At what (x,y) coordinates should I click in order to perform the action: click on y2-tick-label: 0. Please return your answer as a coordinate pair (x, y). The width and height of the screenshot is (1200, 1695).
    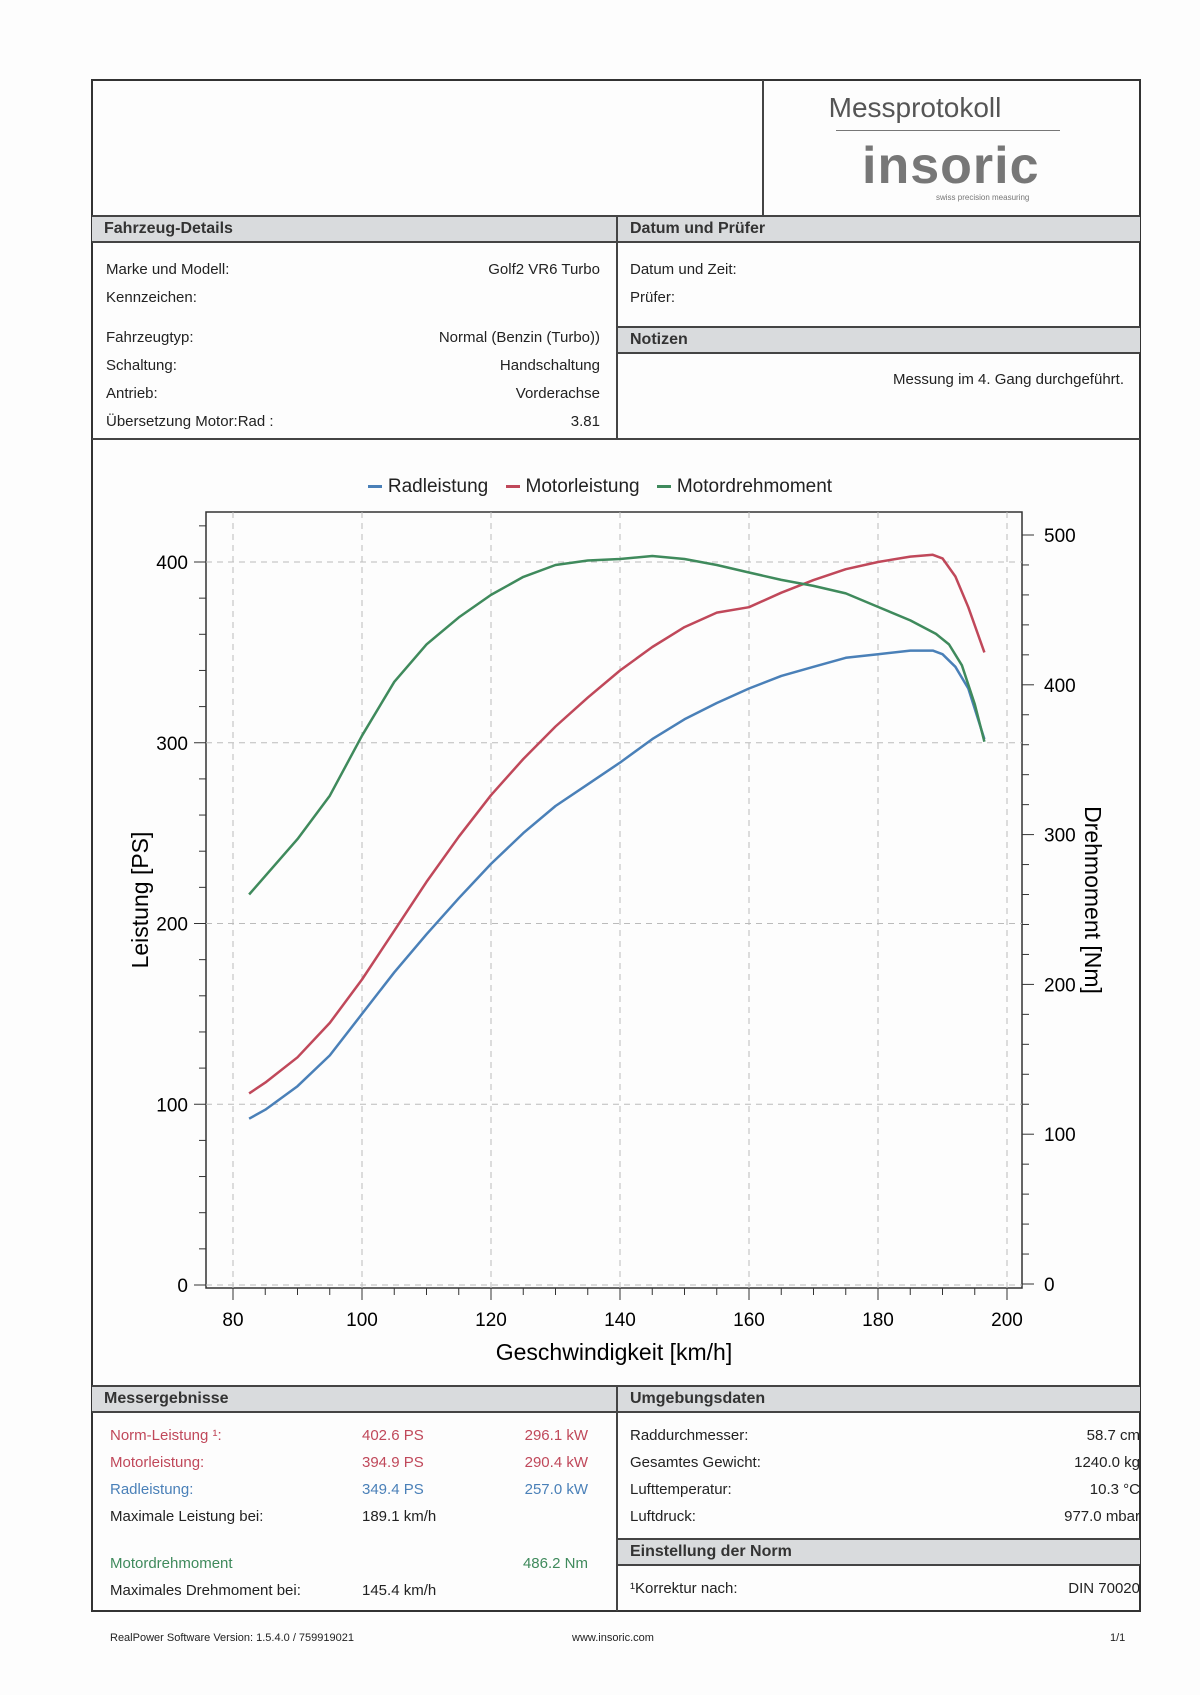
    Looking at the image, I should click on (1049, 1285).